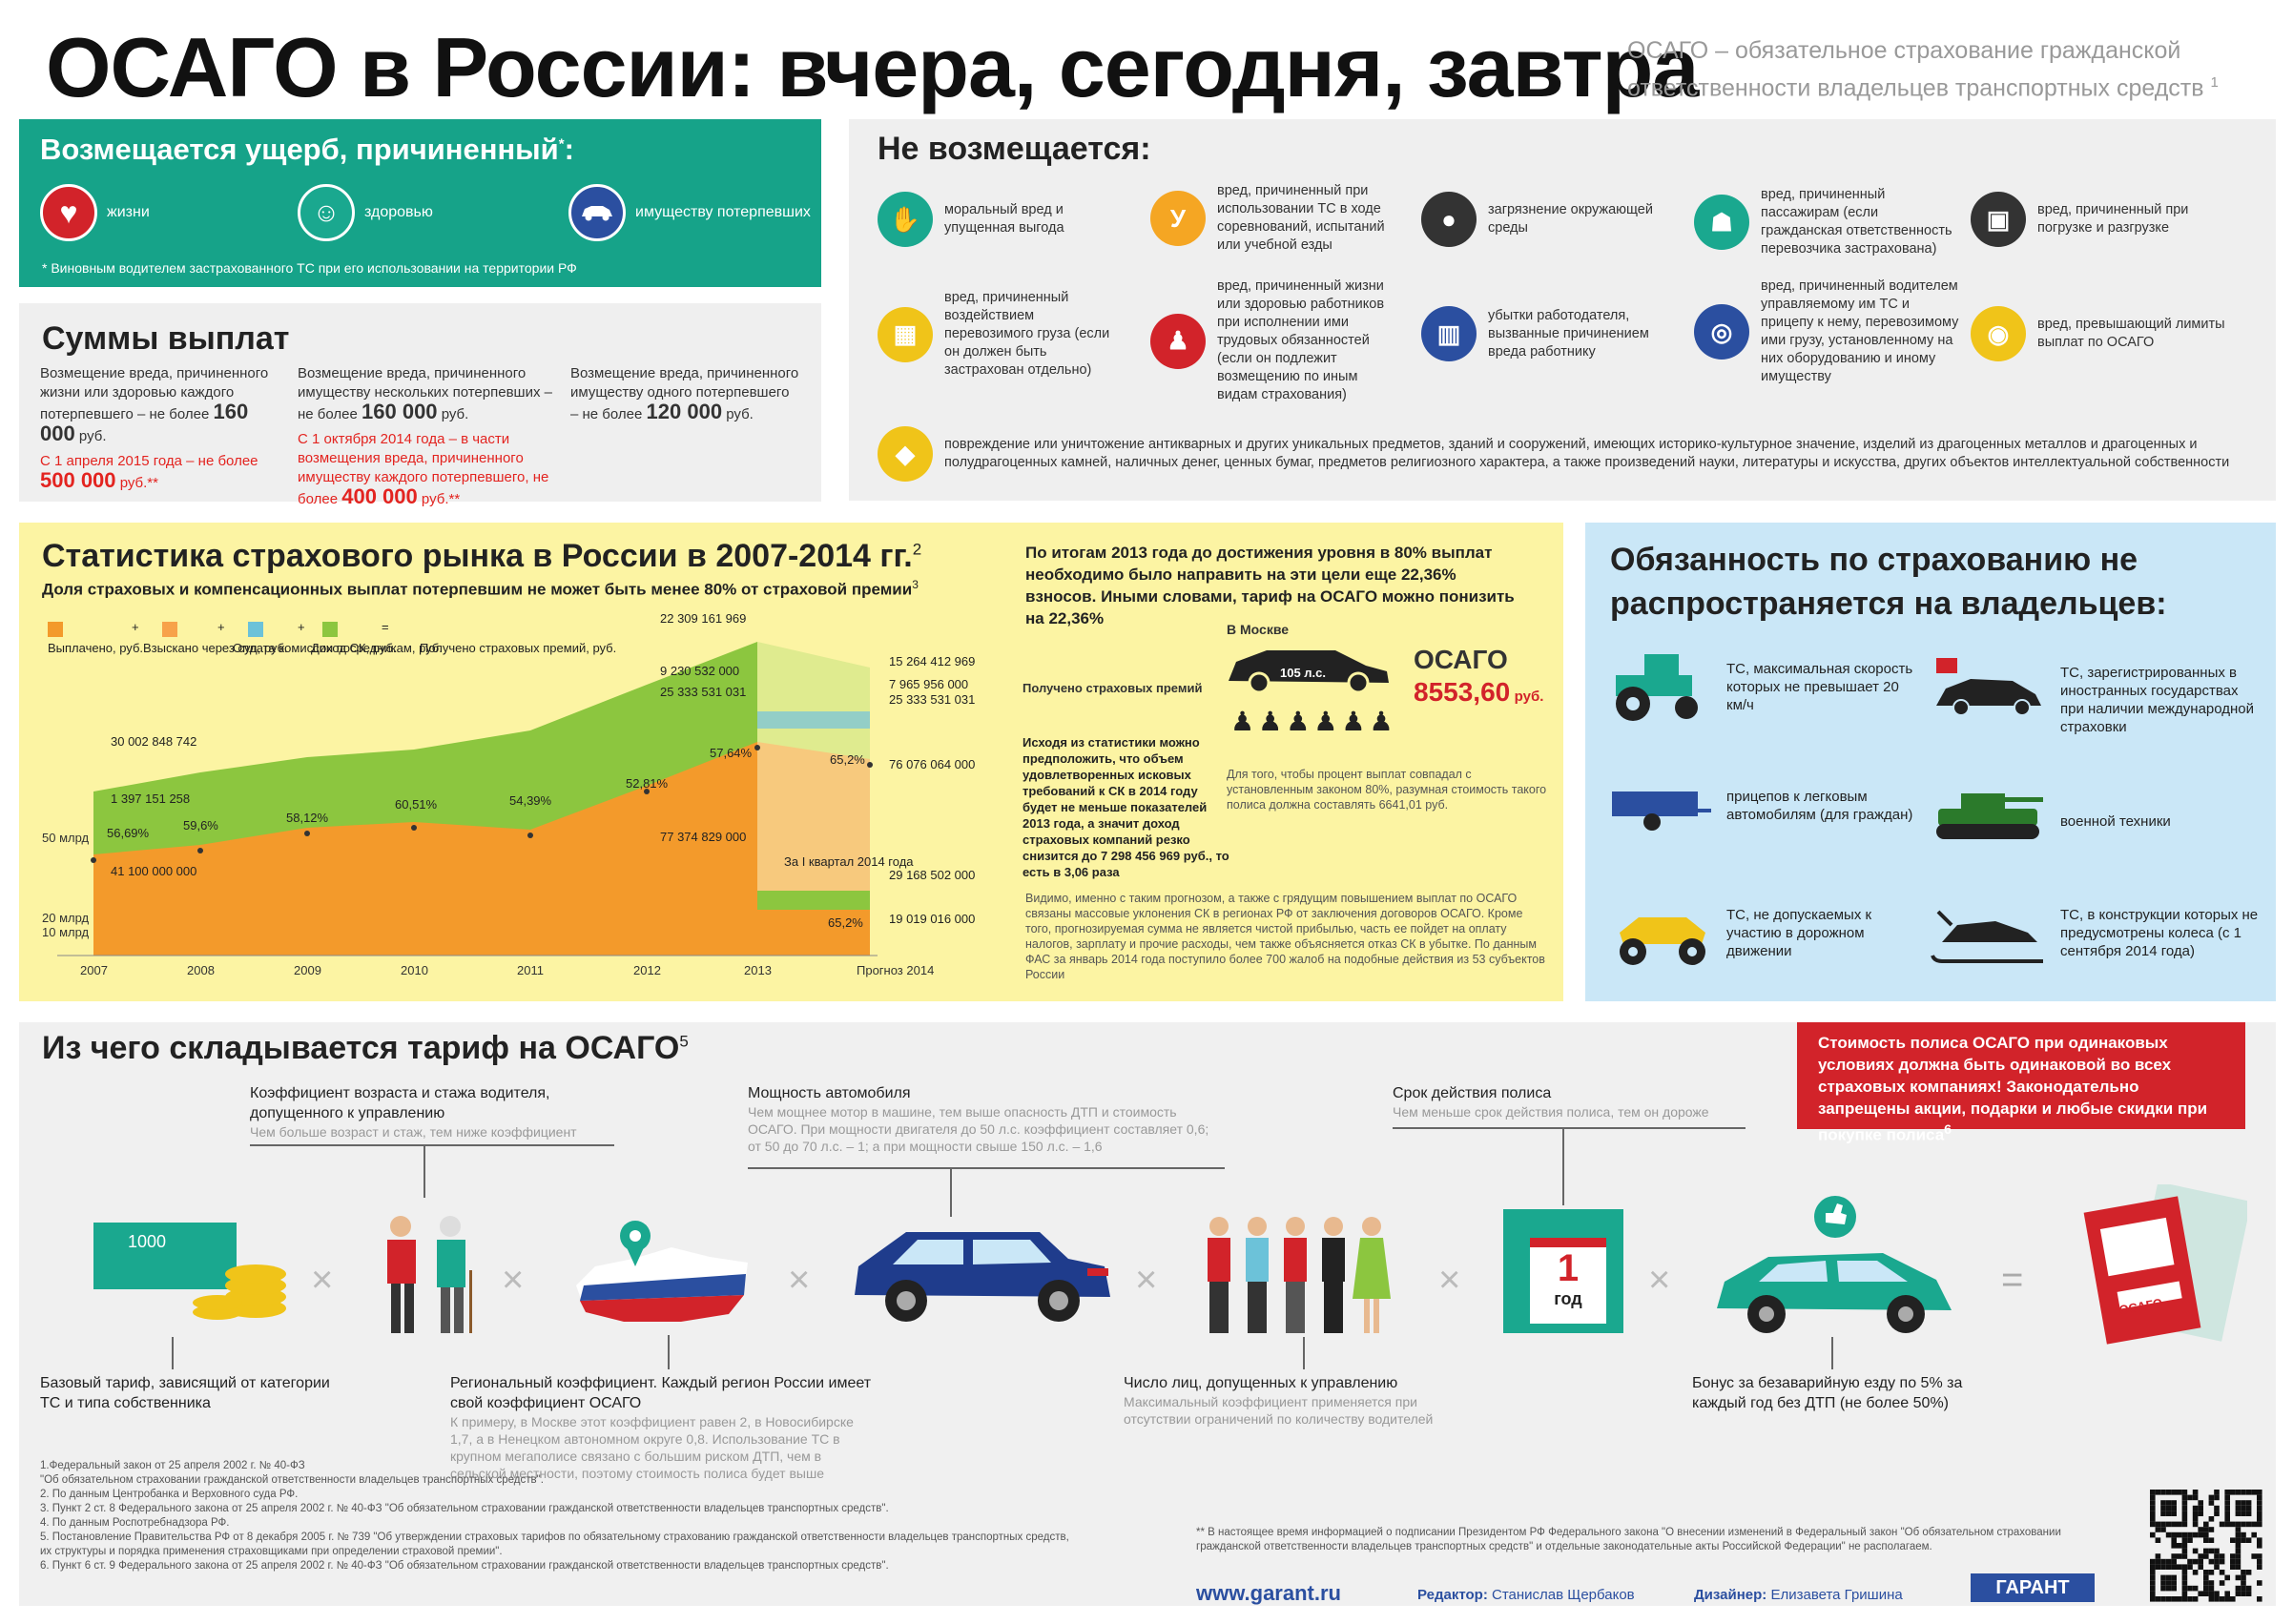 The height and width of the screenshot is (1624, 2293). Describe the element at coordinates (1540, 219) in the screenshot. I see `nc-item-pollution: ● загрязнение окружающей среды` at that location.